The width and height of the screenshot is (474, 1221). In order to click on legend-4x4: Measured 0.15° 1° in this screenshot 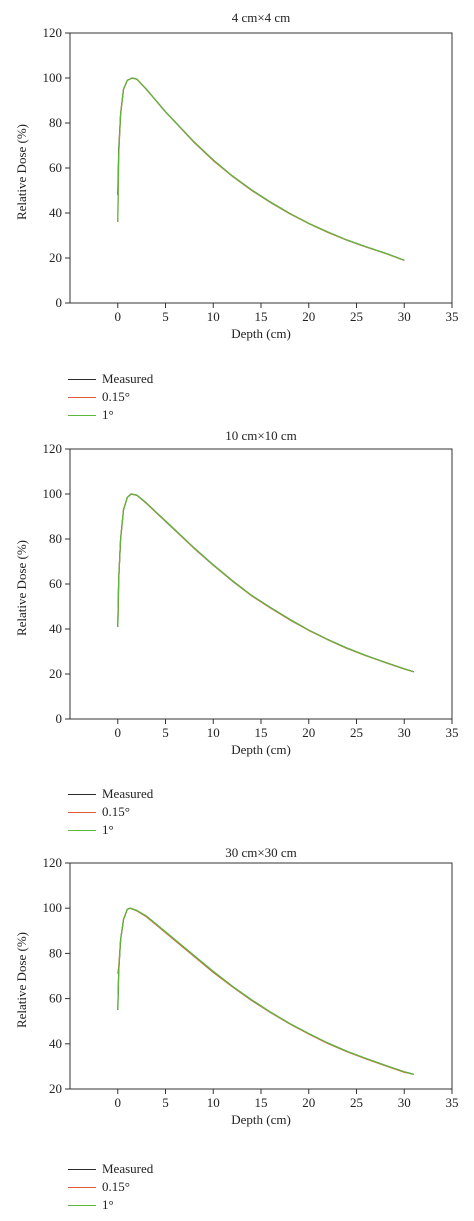, I will do `click(110, 397)`.